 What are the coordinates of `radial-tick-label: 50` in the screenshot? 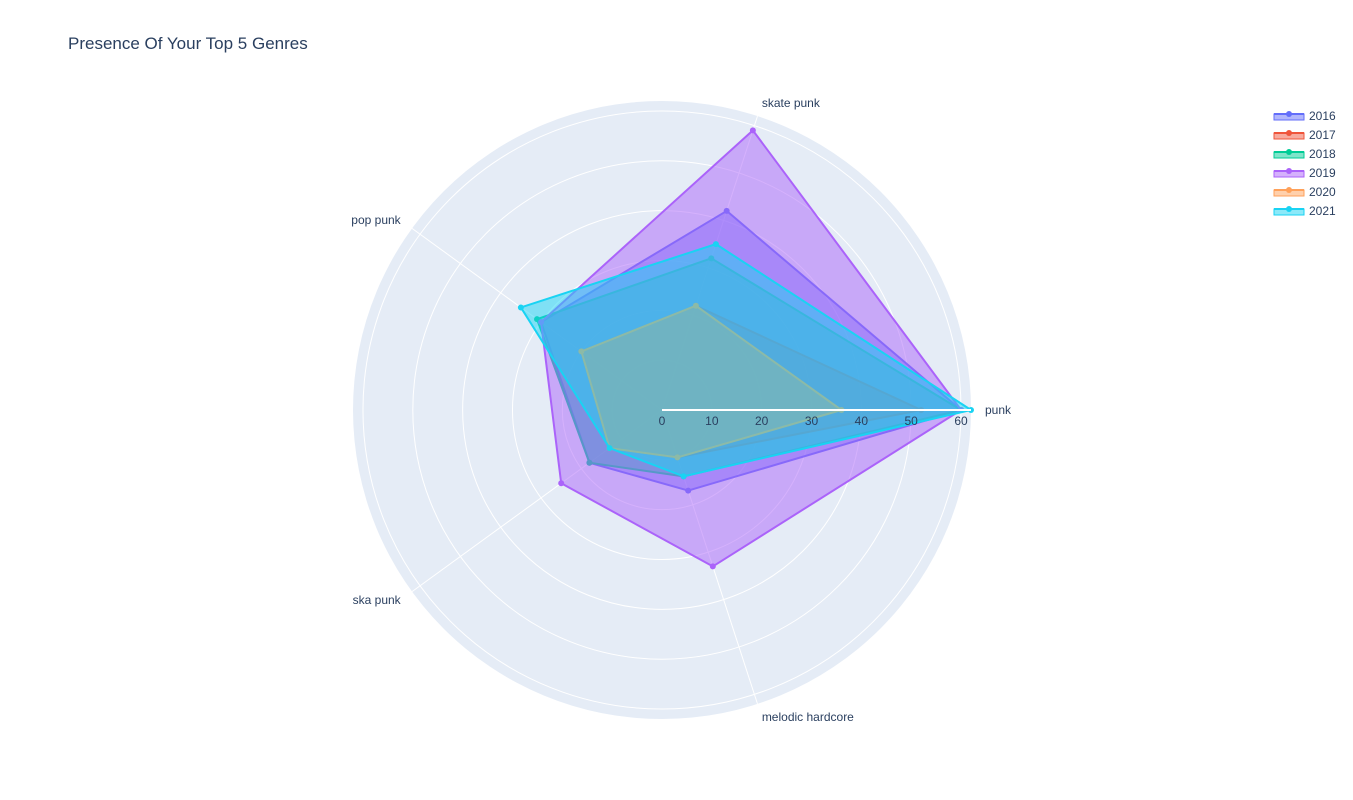 It's located at (912, 421).